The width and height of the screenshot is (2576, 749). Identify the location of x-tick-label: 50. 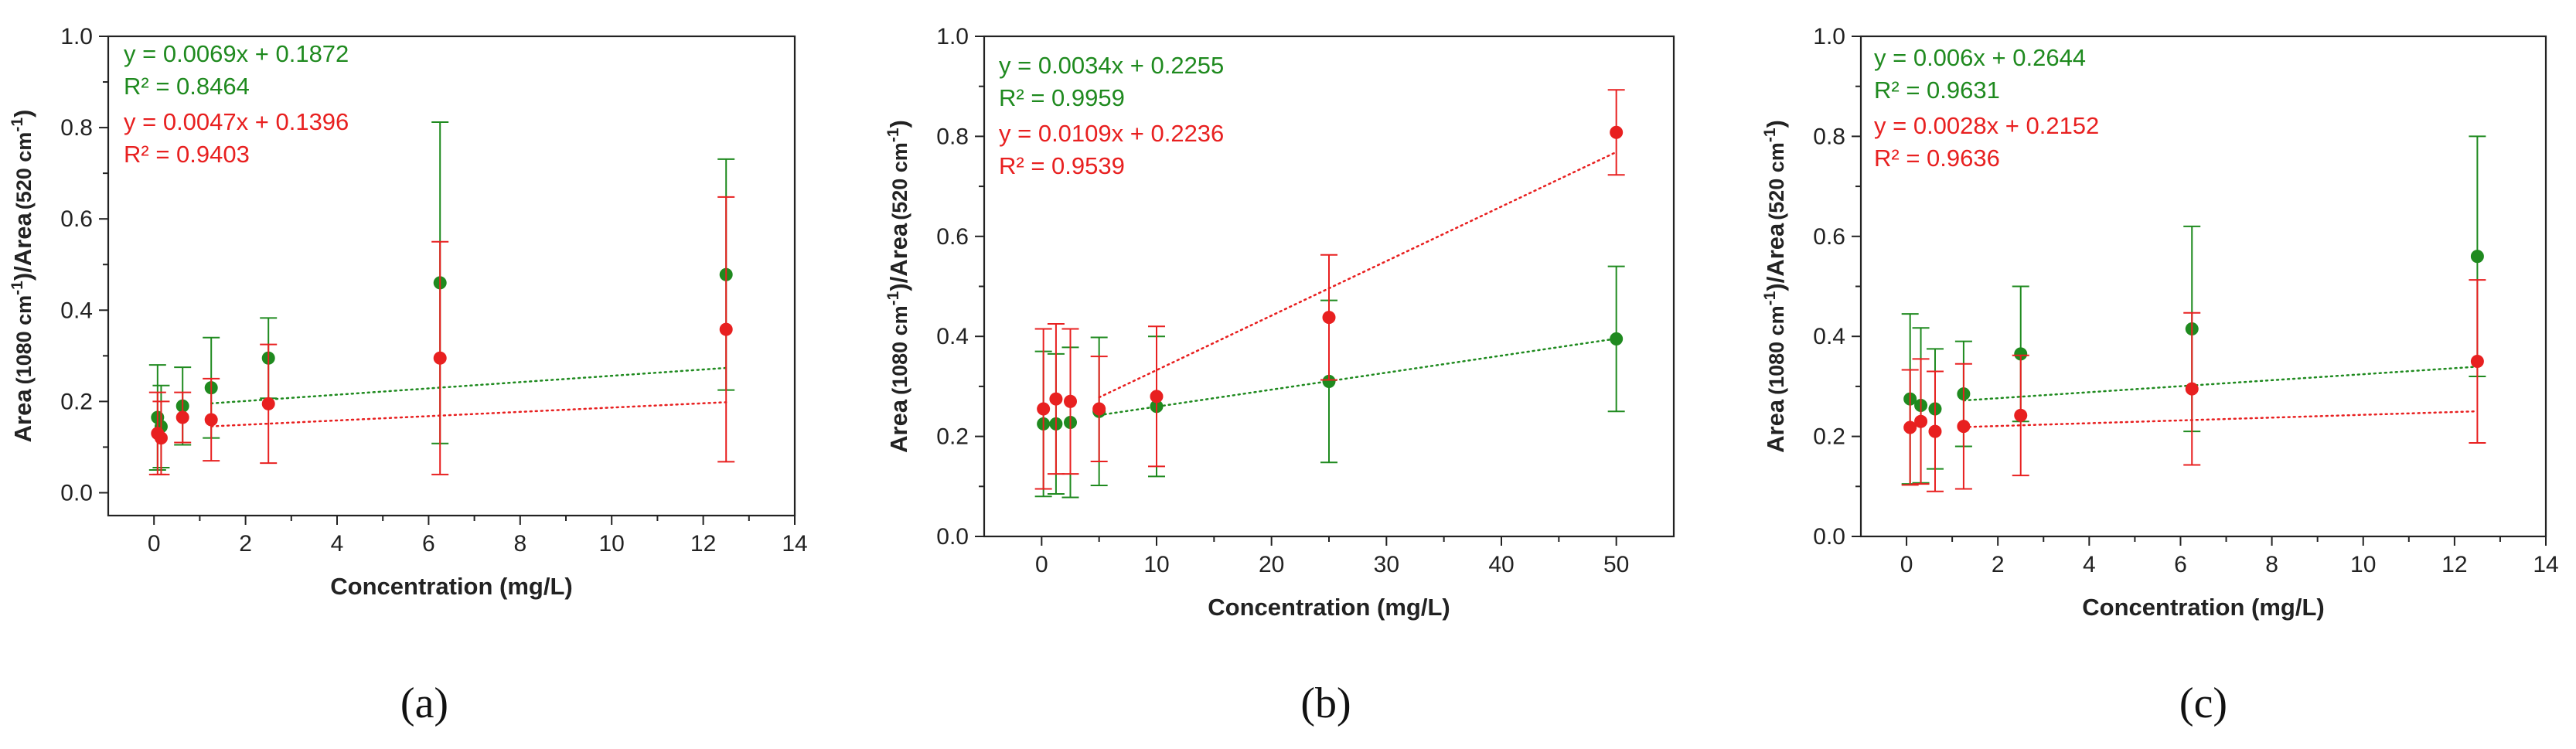
(1616, 564).